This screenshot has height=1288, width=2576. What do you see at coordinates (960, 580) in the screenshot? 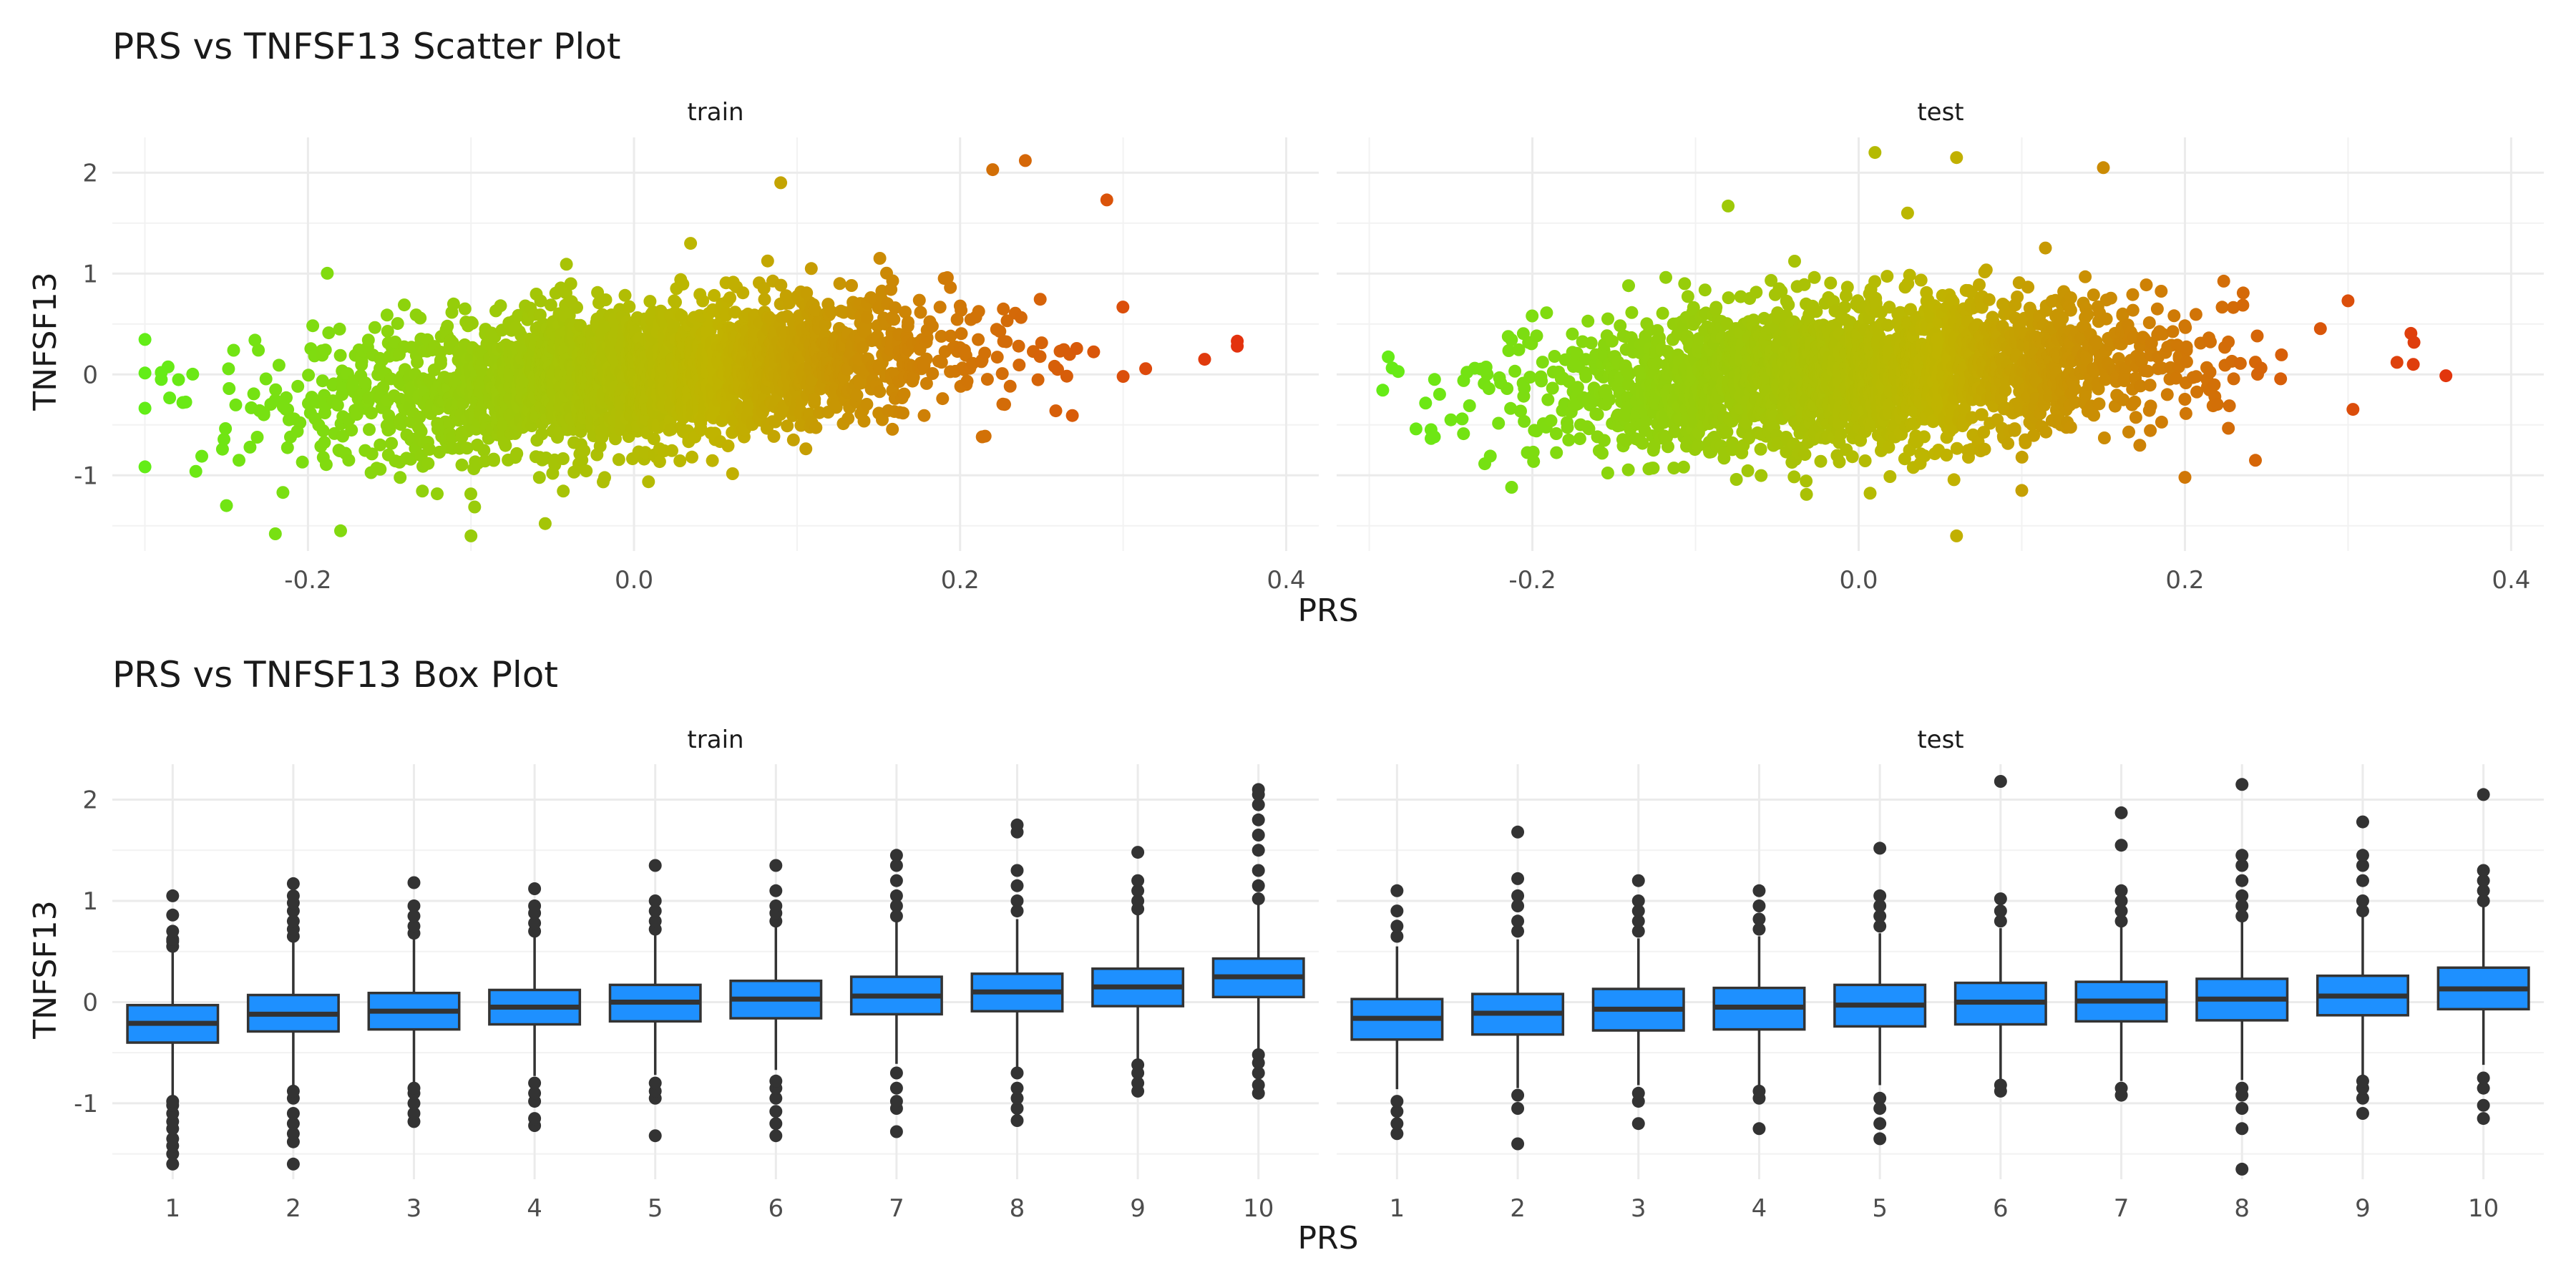
I see `scatter-x-tick-label: 0.2` at bounding box center [960, 580].